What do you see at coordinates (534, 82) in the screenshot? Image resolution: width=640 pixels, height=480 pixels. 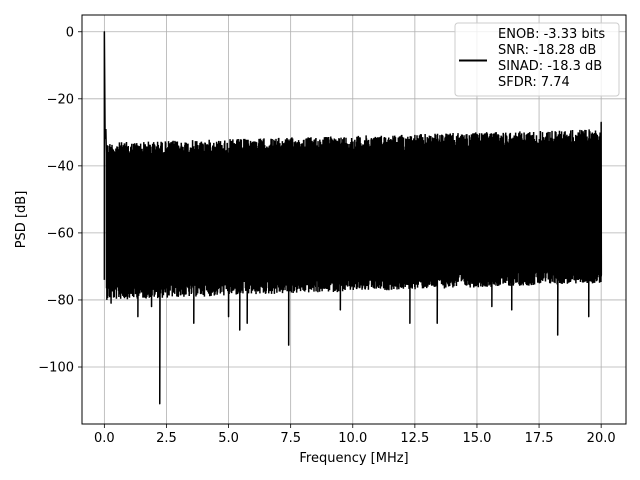 I see `legend-text-sfdr: SFDR: 7.74` at bounding box center [534, 82].